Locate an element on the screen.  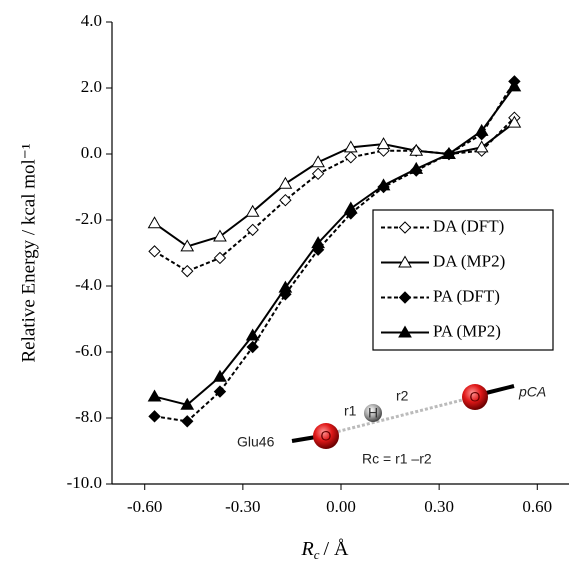
x-label-unit: / Å is located at coordinates (337, 549).